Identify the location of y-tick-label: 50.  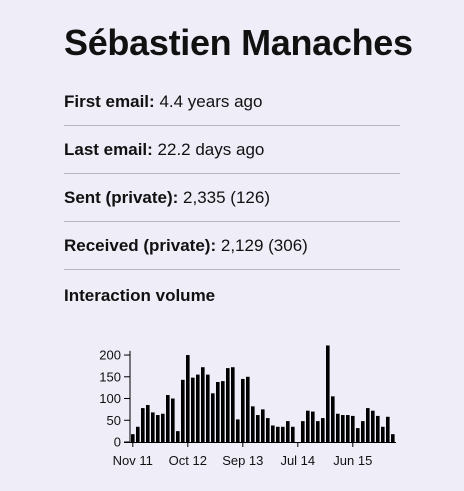
(114, 420).